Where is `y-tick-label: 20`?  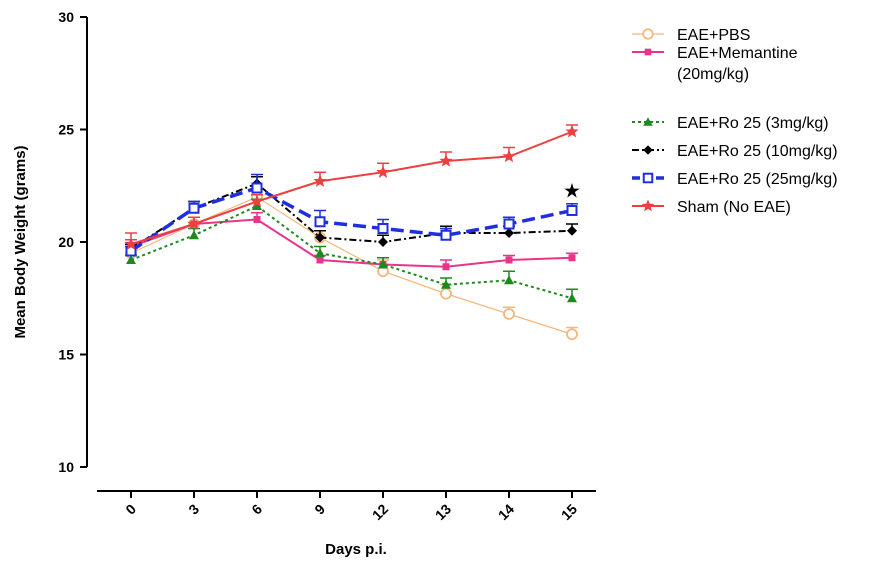
y-tick-label: 20 is located at coordinates (66, 242).